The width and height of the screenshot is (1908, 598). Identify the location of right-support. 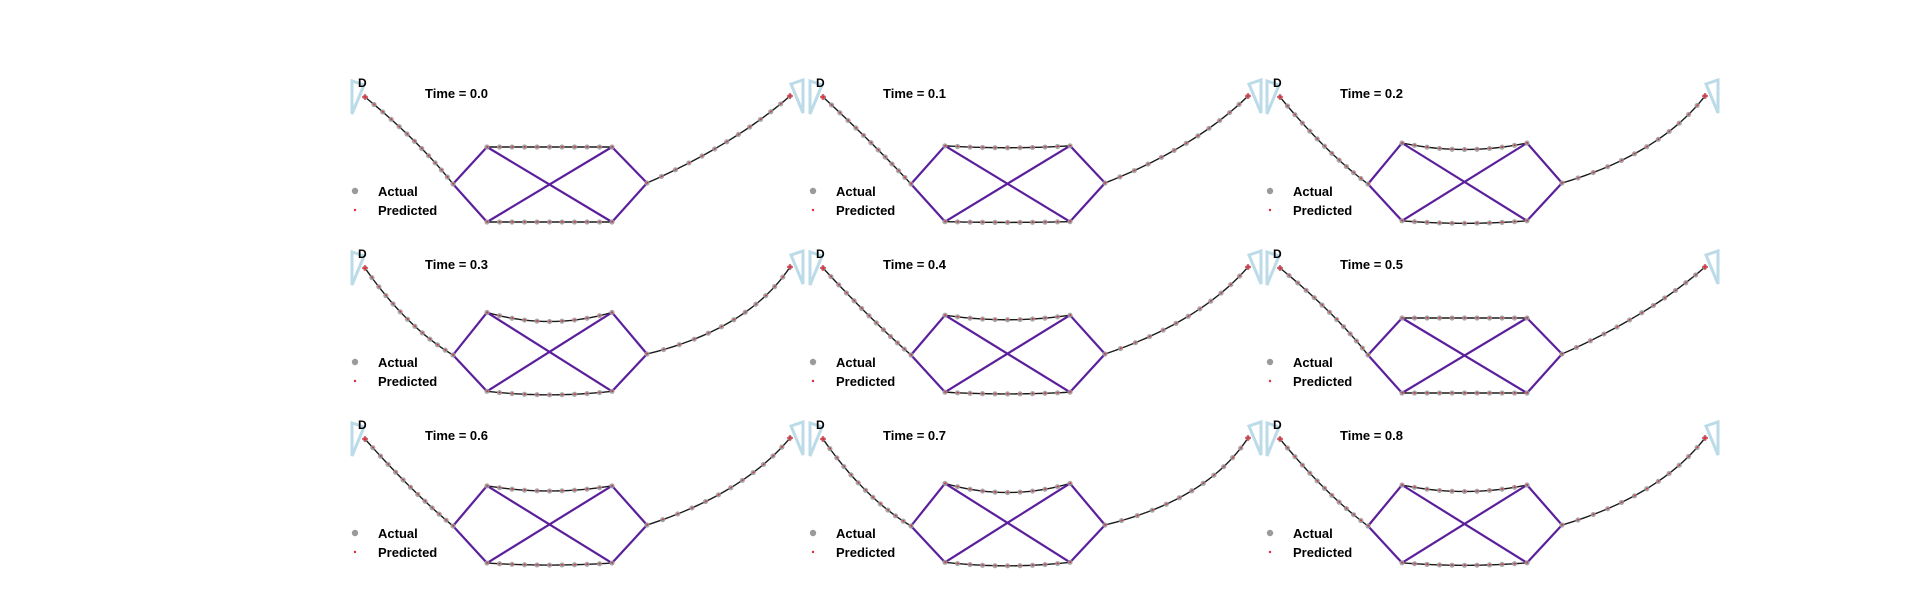
(1711, 437).